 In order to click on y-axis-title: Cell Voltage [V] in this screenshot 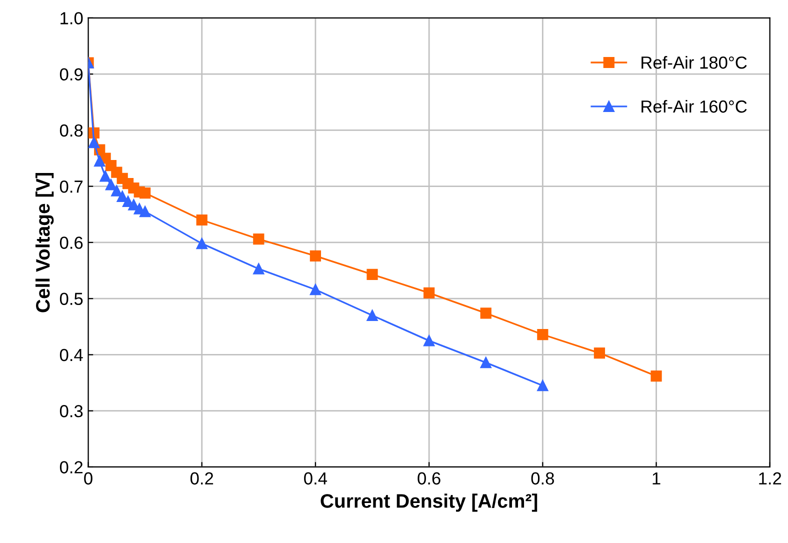, I will do `click(44, 242)`.